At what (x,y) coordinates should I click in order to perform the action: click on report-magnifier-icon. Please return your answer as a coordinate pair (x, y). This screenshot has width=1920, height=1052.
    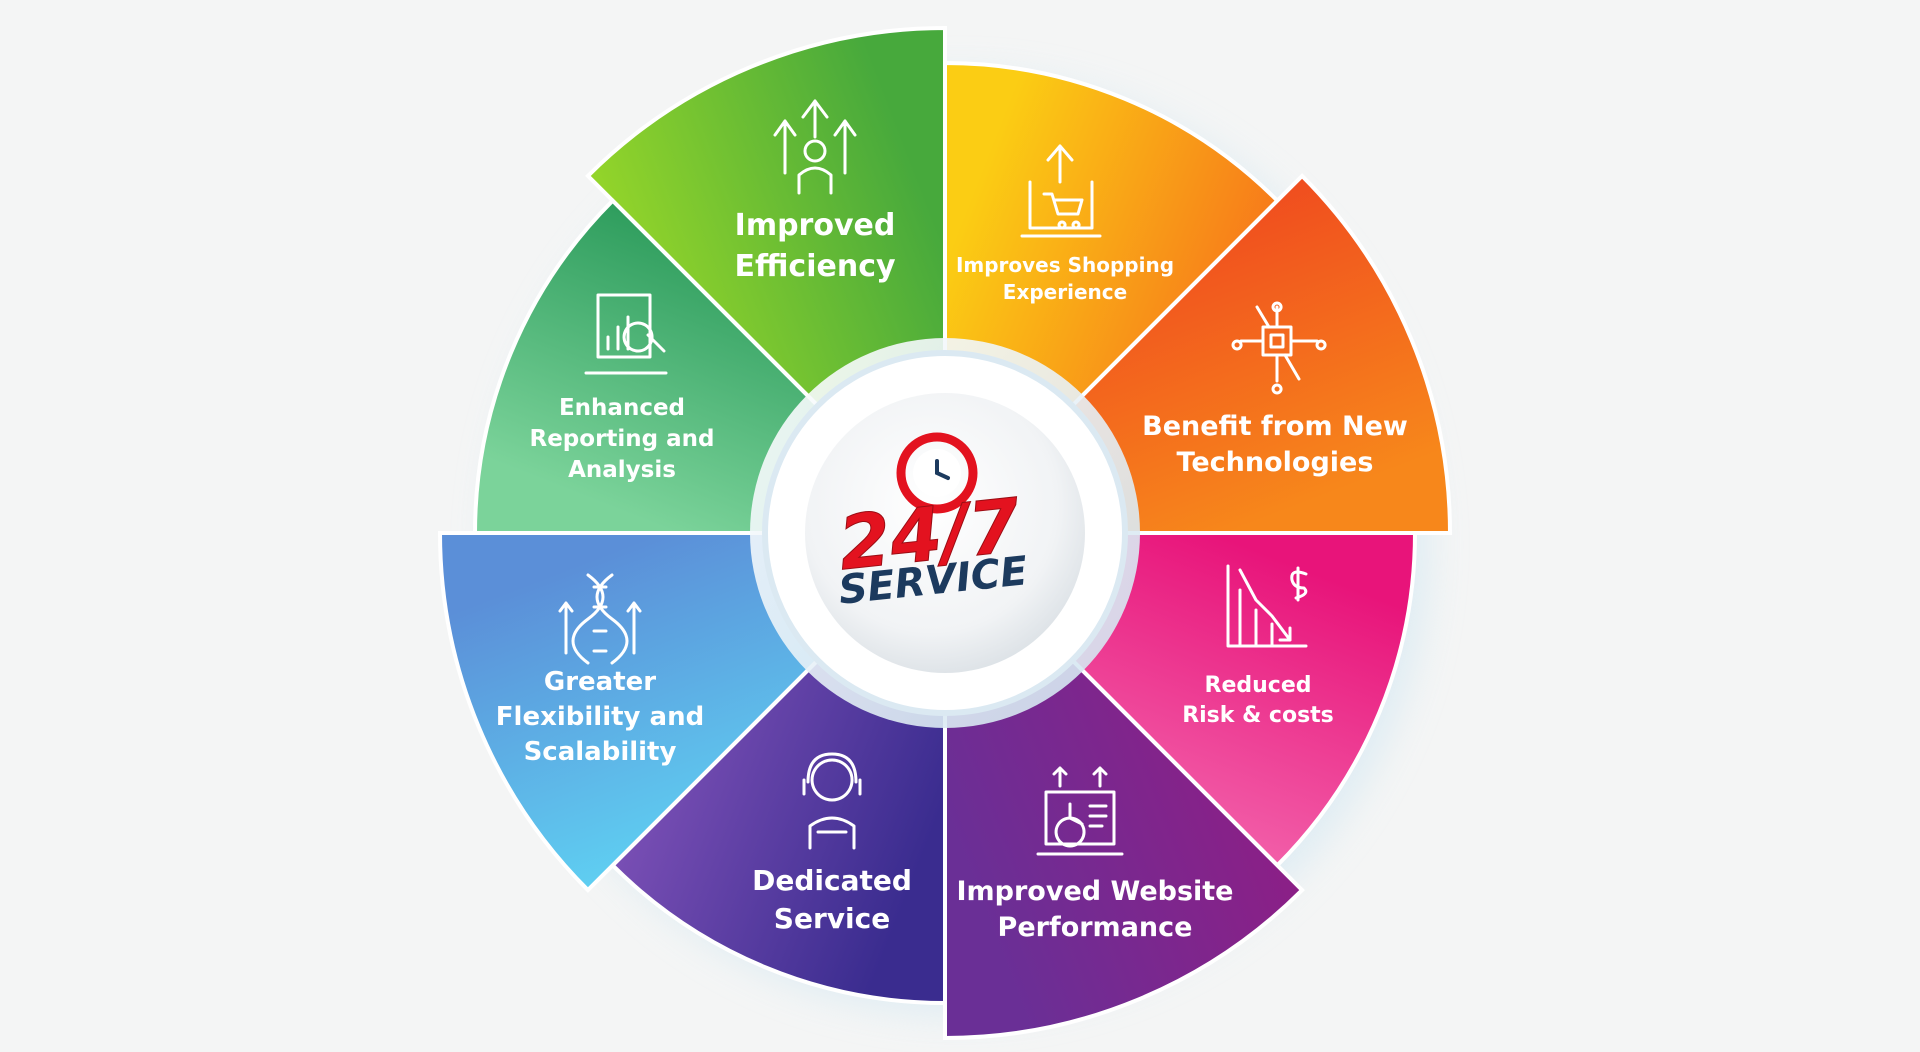
    Looking at the image, I should click on (626, 334).